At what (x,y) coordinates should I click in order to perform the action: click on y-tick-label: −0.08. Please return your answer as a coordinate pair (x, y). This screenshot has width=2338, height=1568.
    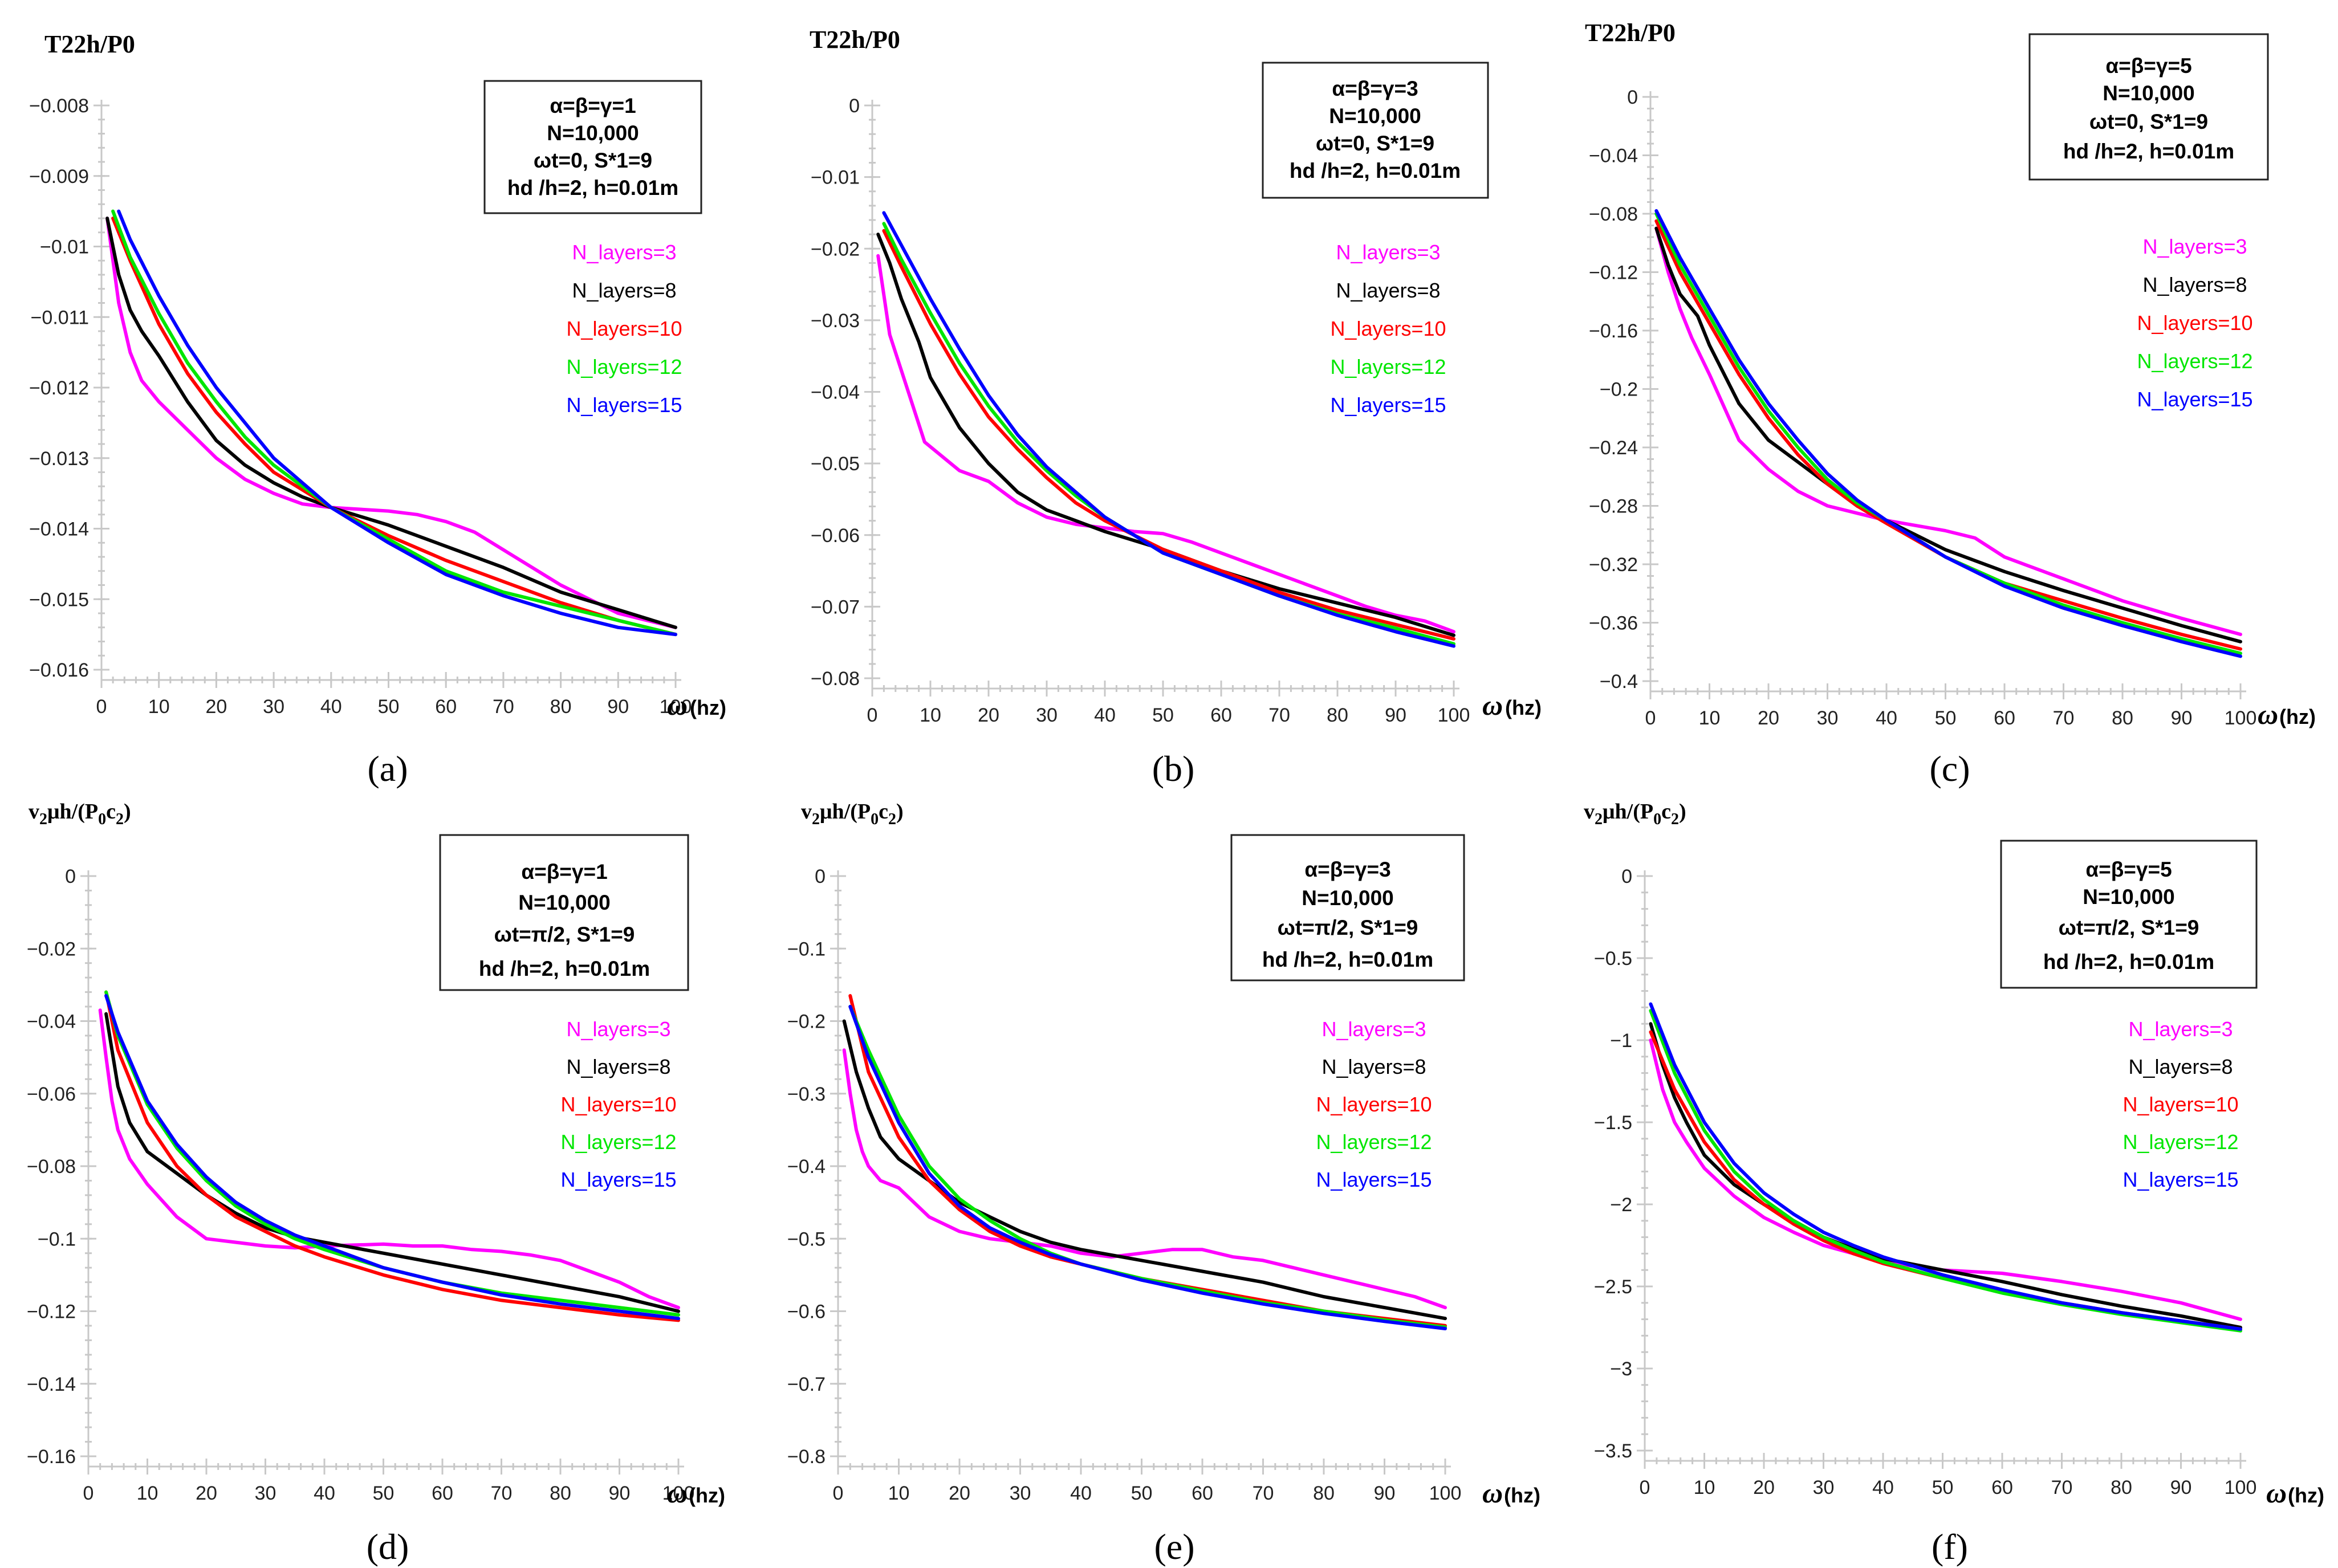
    Looking at the image, I should click on (1613, 214).